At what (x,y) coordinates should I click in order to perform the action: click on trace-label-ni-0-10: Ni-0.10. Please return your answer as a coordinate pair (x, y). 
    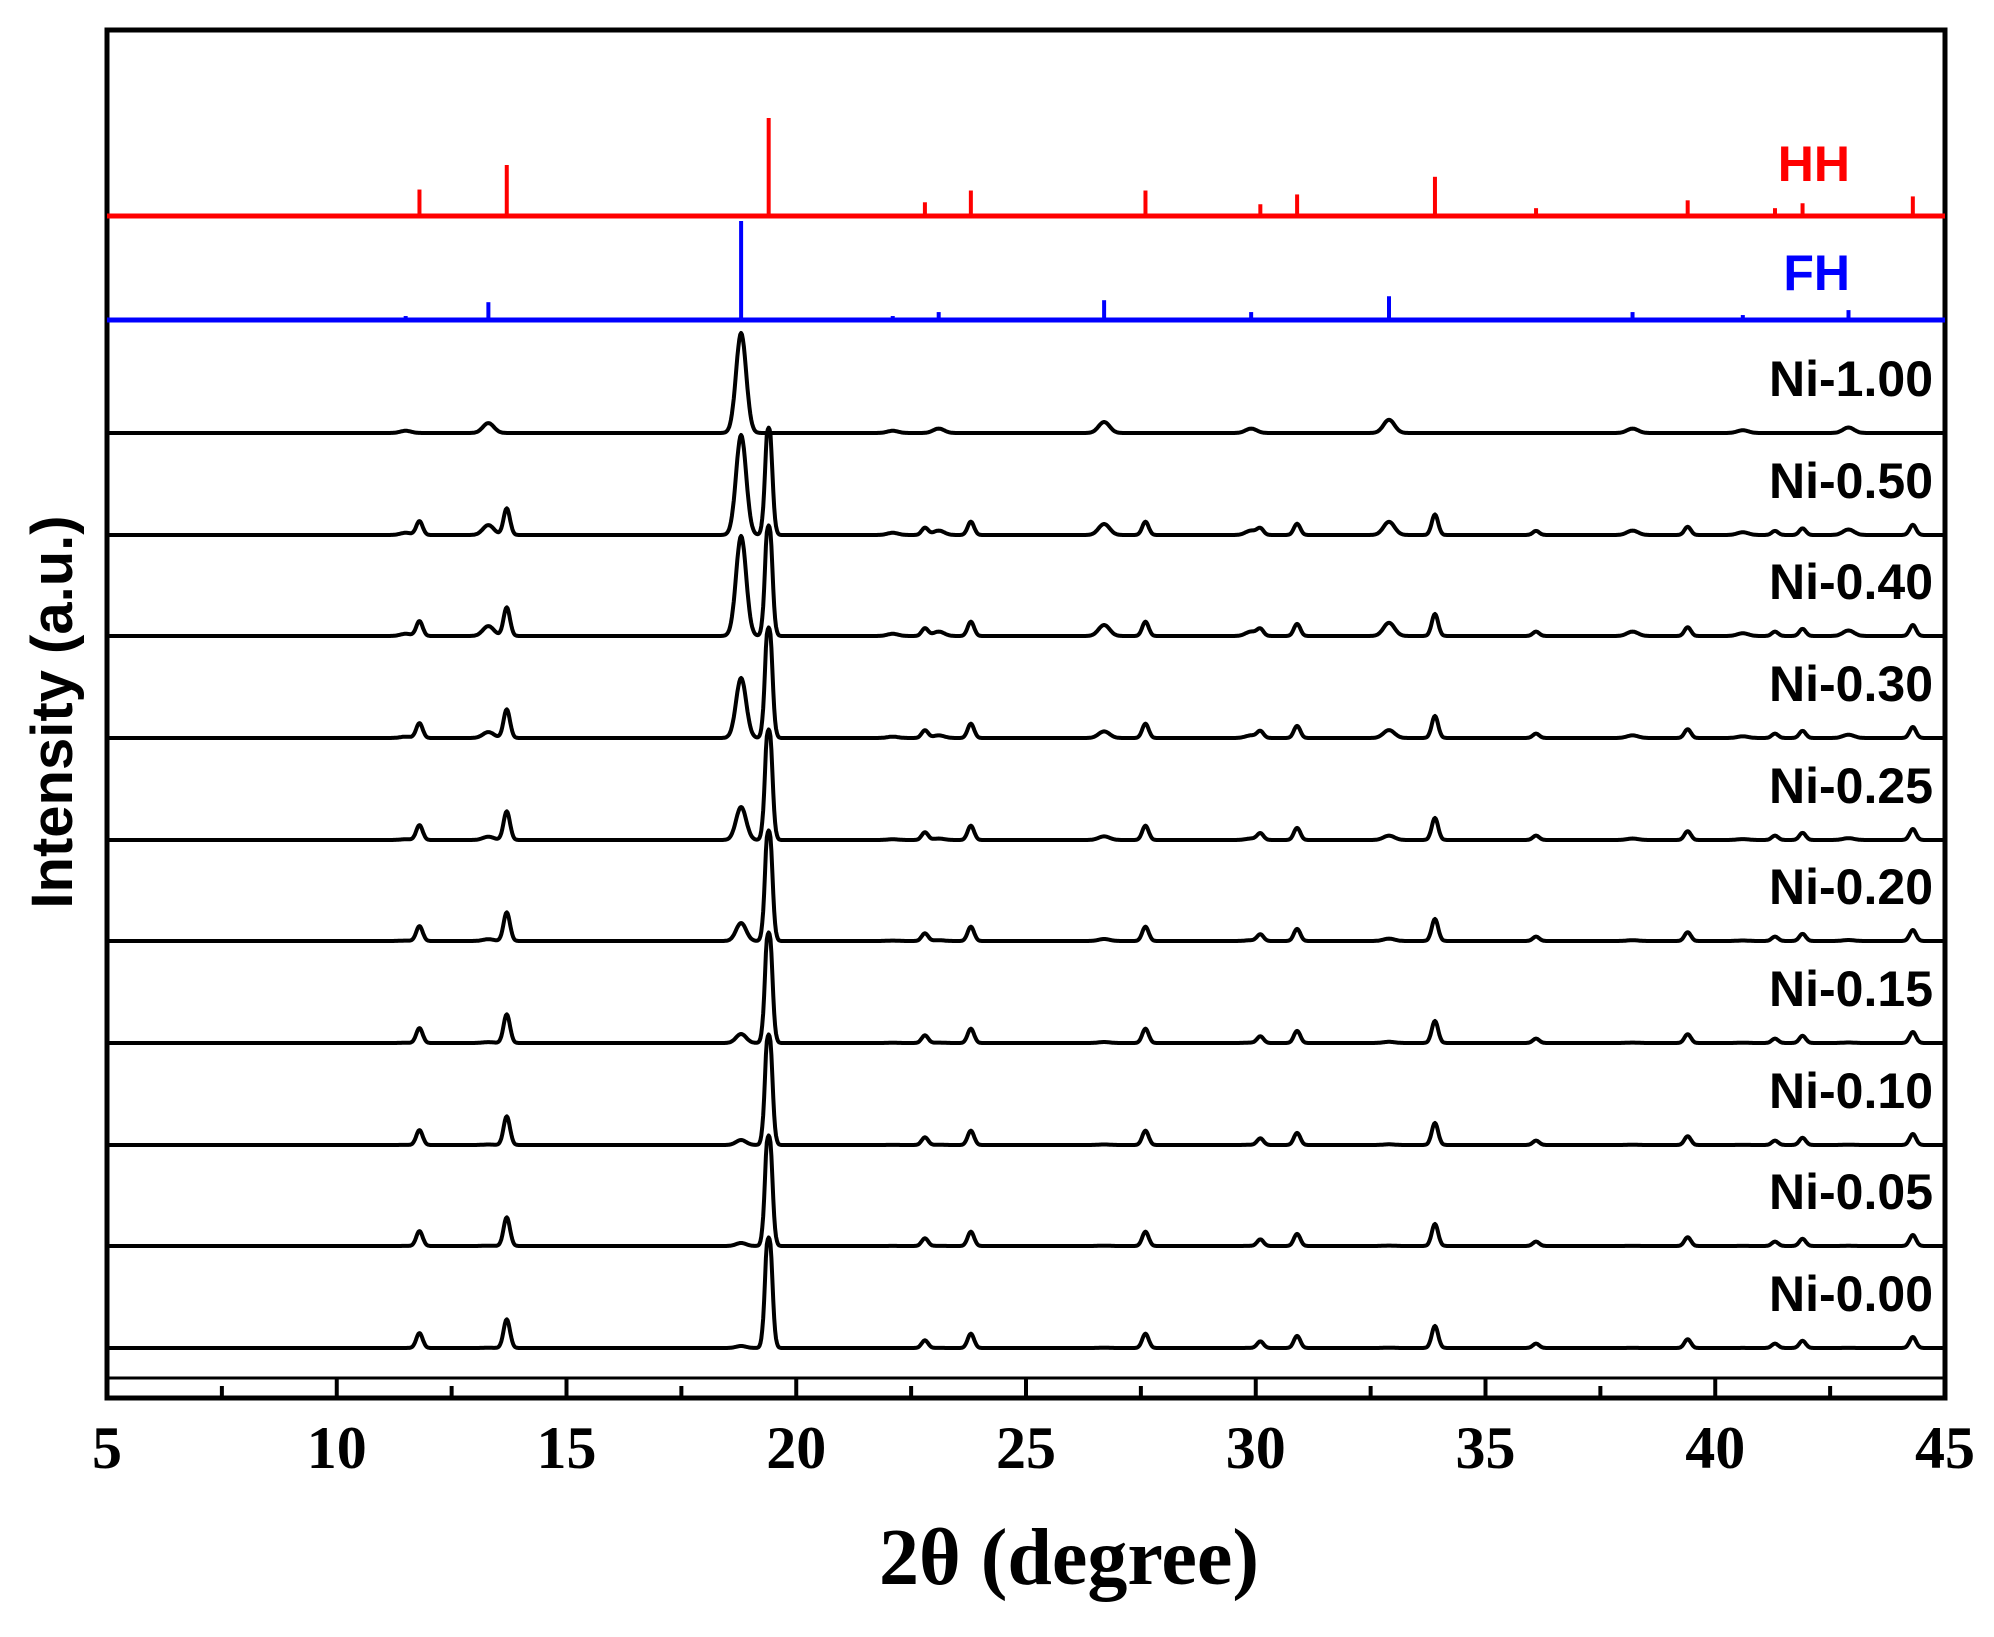
    Looking at the image, I should click on (1851, 1091).